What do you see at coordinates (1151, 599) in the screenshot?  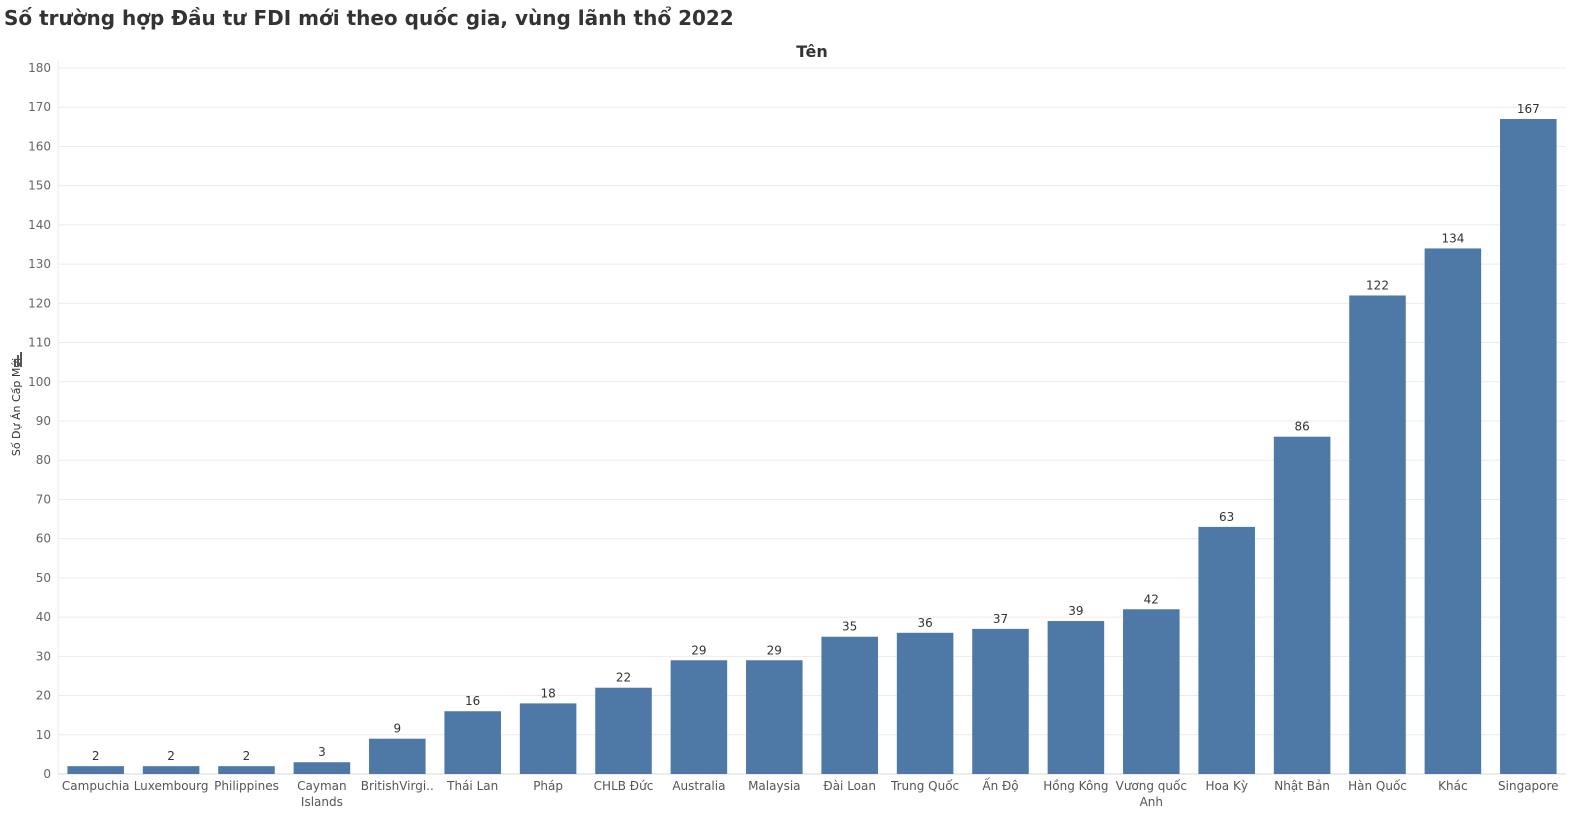 I see `data-label: 42` at bounding box center [1151, 599].